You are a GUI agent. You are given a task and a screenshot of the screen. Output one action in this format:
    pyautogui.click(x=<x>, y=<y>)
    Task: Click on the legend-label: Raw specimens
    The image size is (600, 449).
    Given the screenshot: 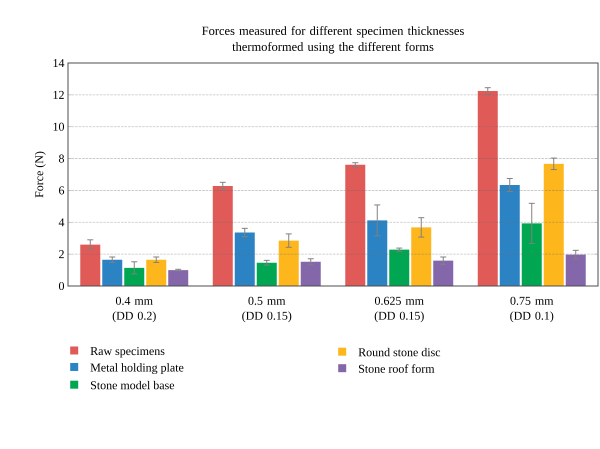 What is the action you would take?
    pyautogui.click(x=127, y=352)
    